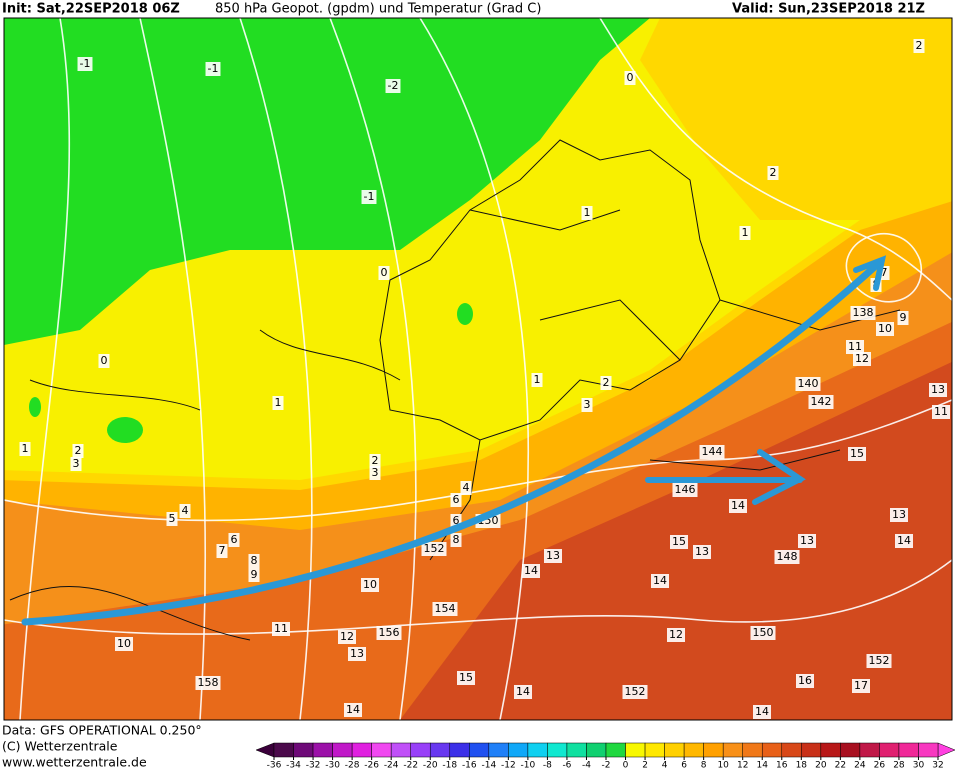 The height and width of the screenshot is (770, 956). I want to click on colorbar-tick-label: -12, so click(508, 765).